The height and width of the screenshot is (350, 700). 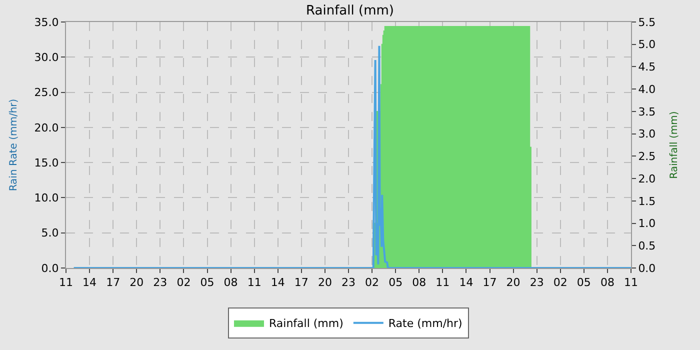 What do you see at coordinates (647, 45) in the screenshot?
I see `y2-tick-label: 5.0` at bounding box center [647, 45].